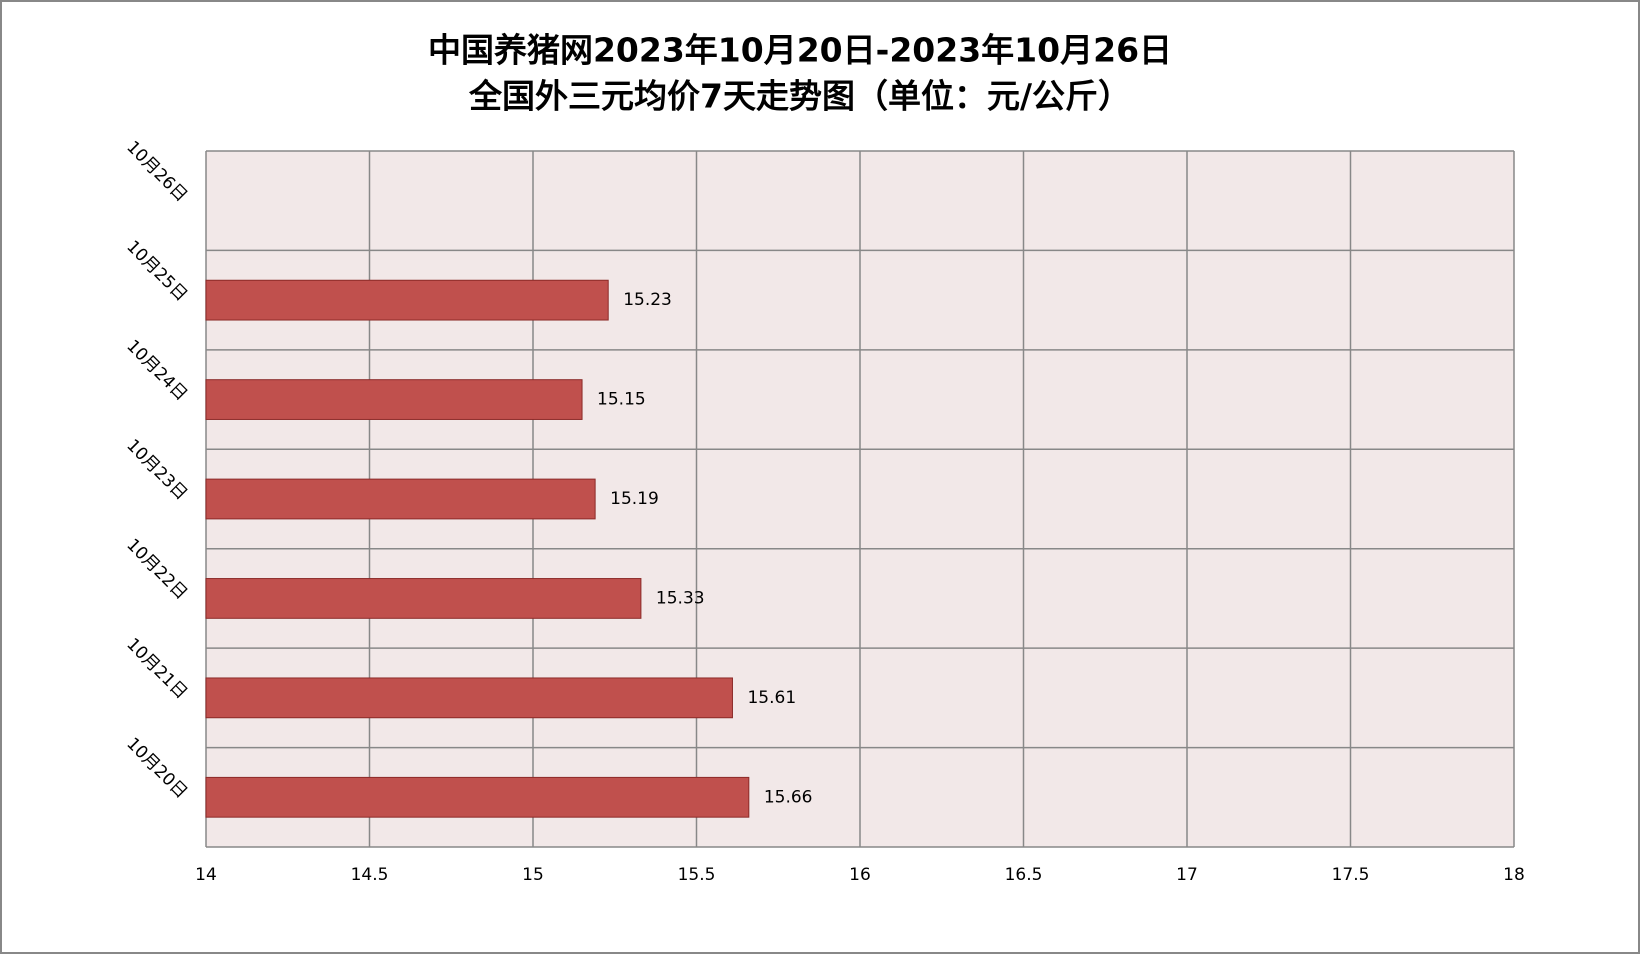  I want to click on x-tick-label: 16, so click(860, 875).